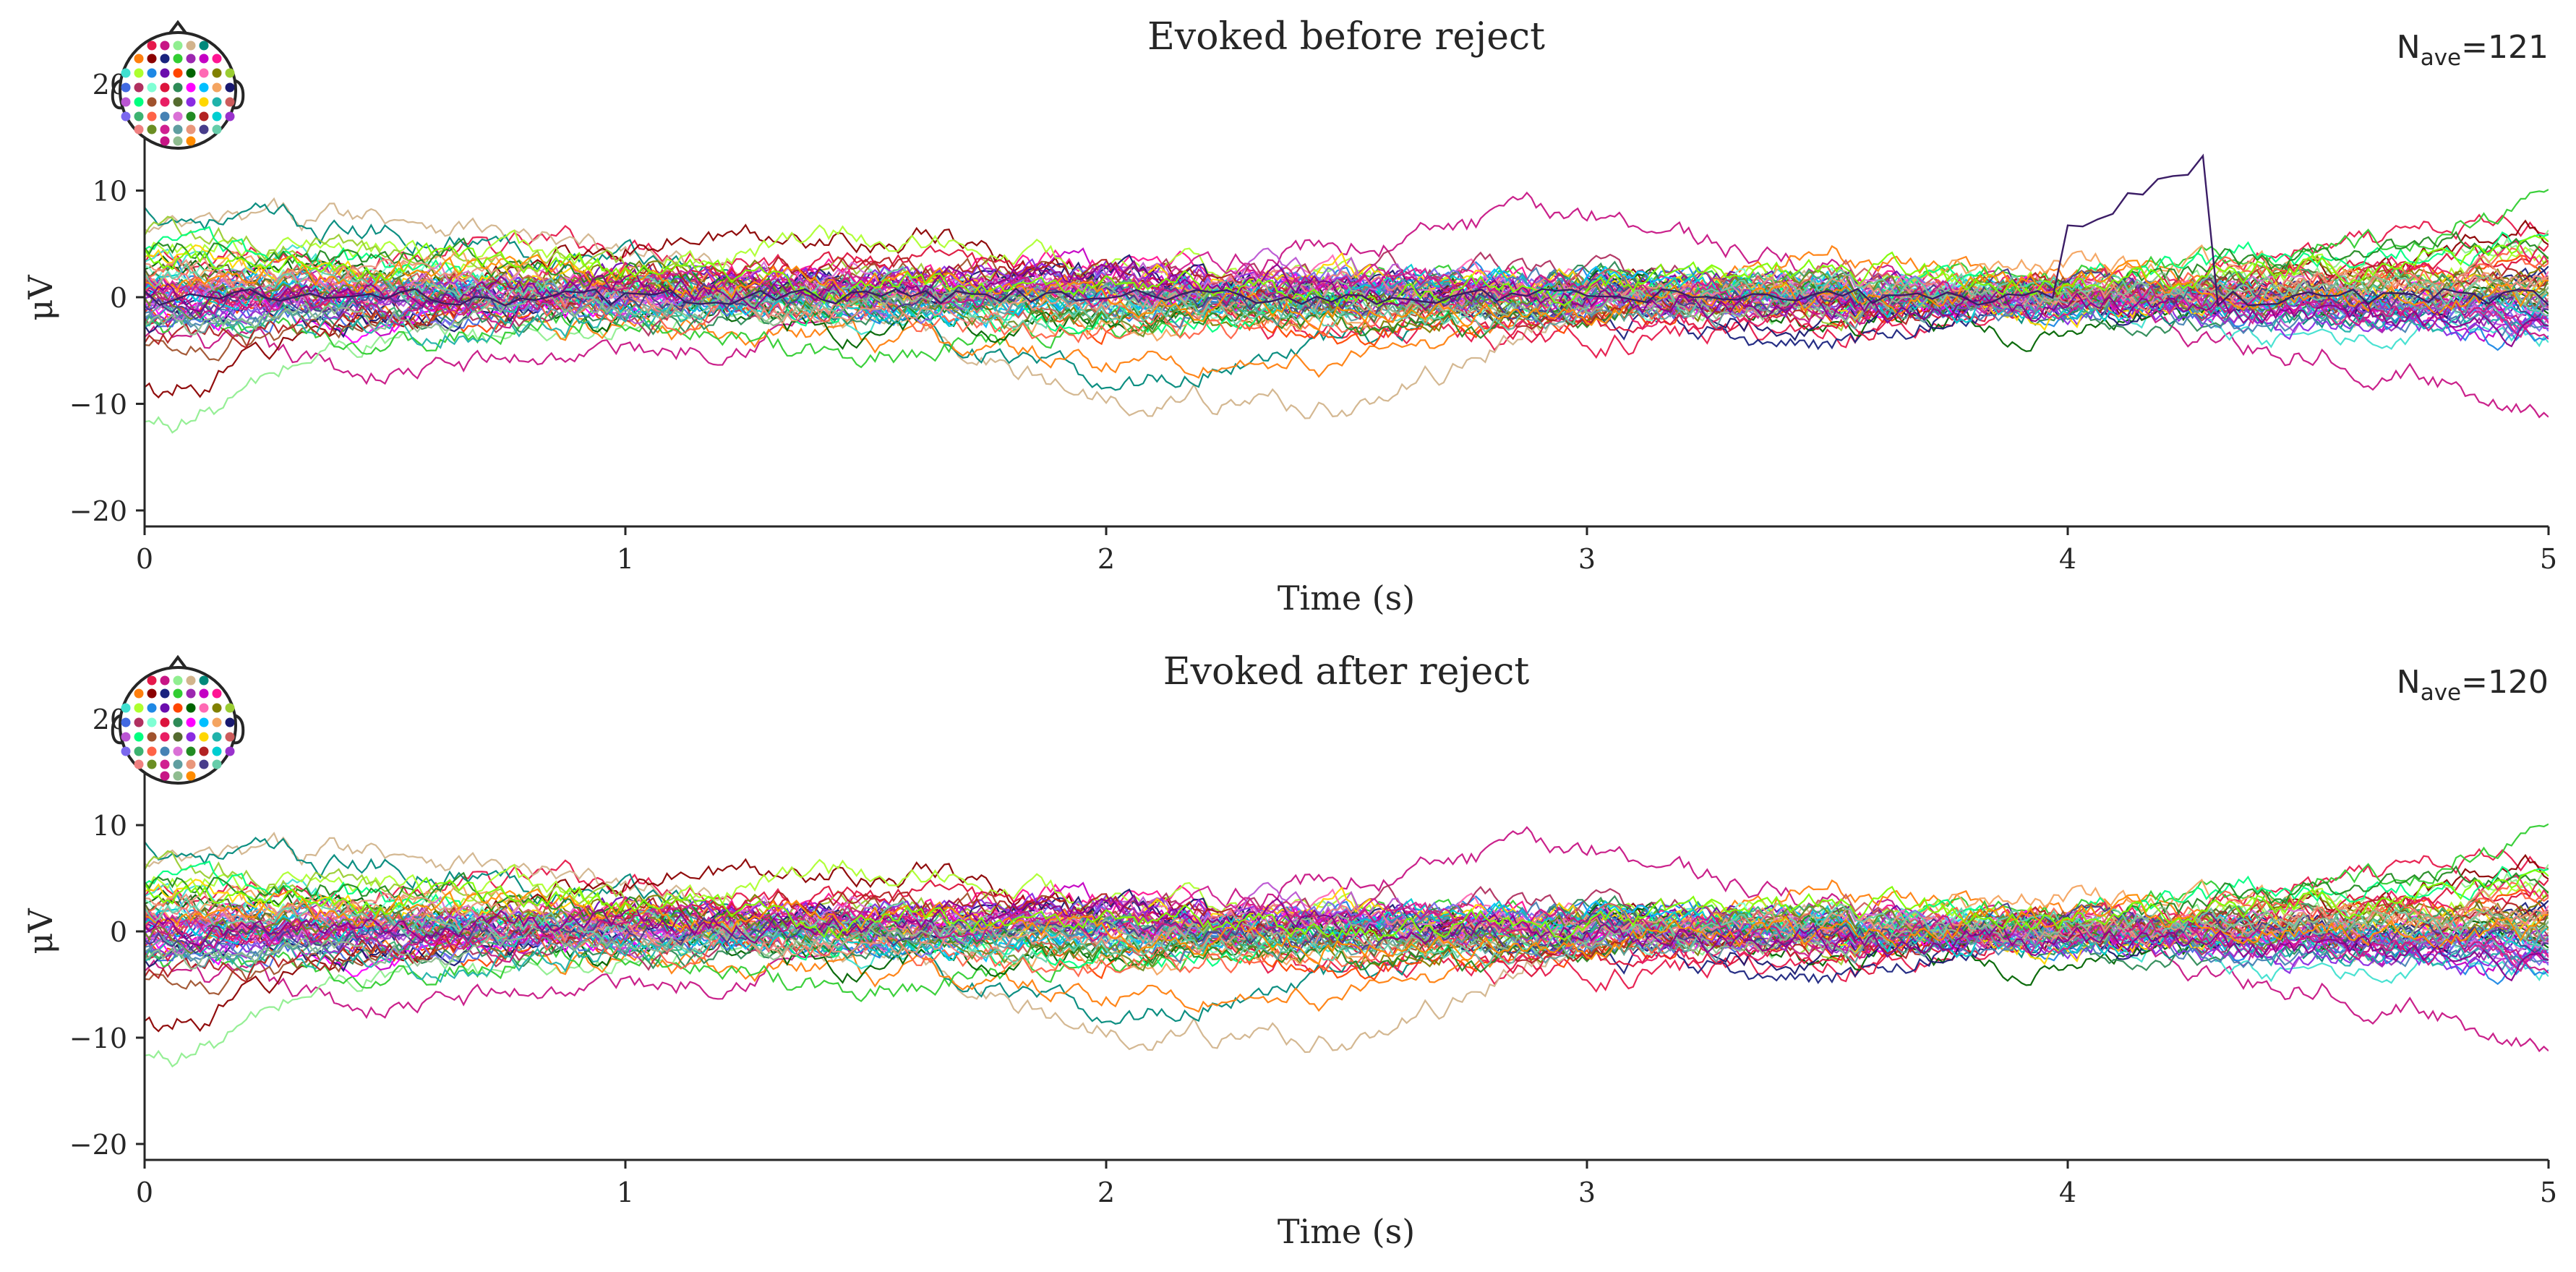 The image size is (2576, 1272). I want to click on x-tick-label: 3, so click(1587, 1192).